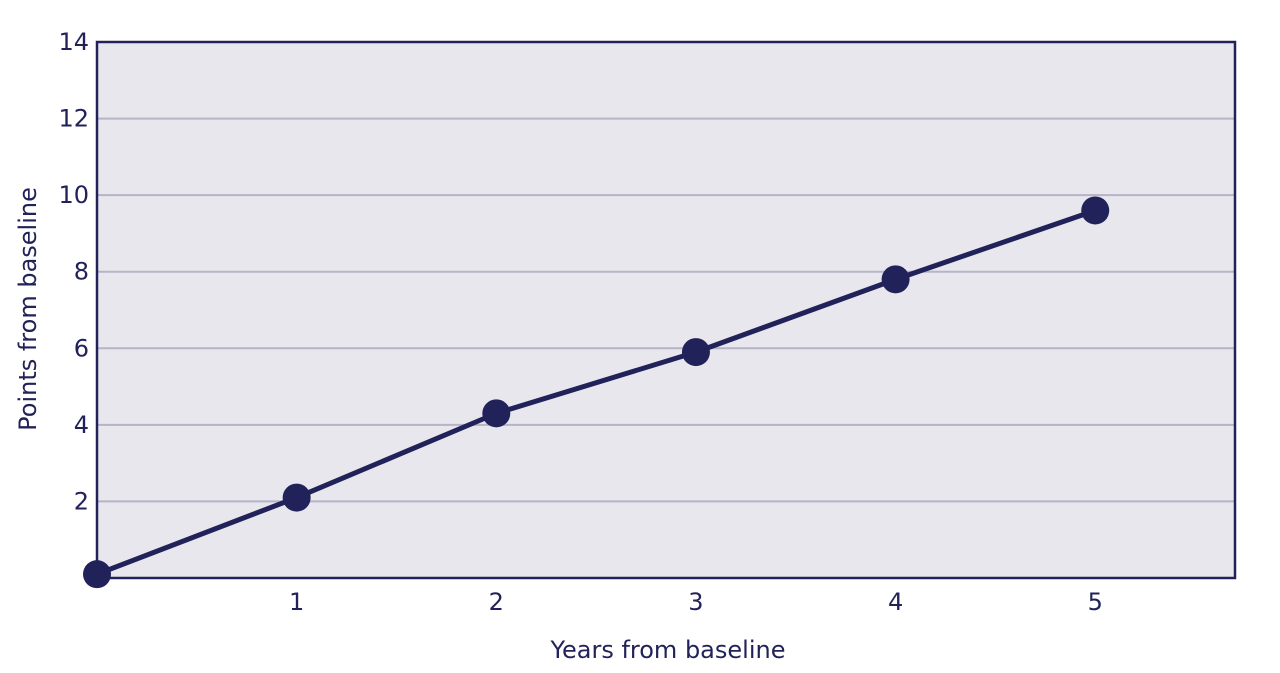 Image resolution: width=1280 pixels, height=673 pixels. I want to click on x-tick-label: 1, so click(296, 602).